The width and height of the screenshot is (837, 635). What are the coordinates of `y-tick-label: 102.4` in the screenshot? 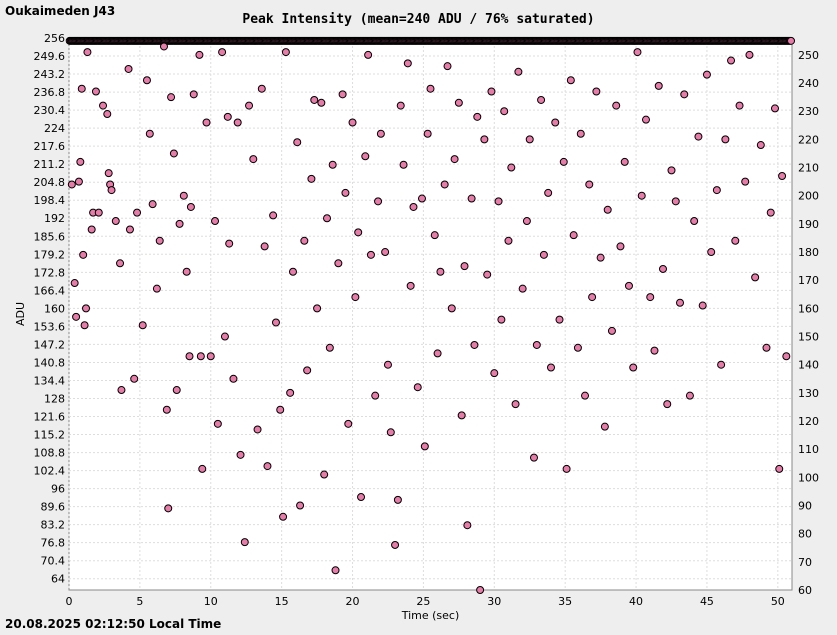 It's located at (50, 471).